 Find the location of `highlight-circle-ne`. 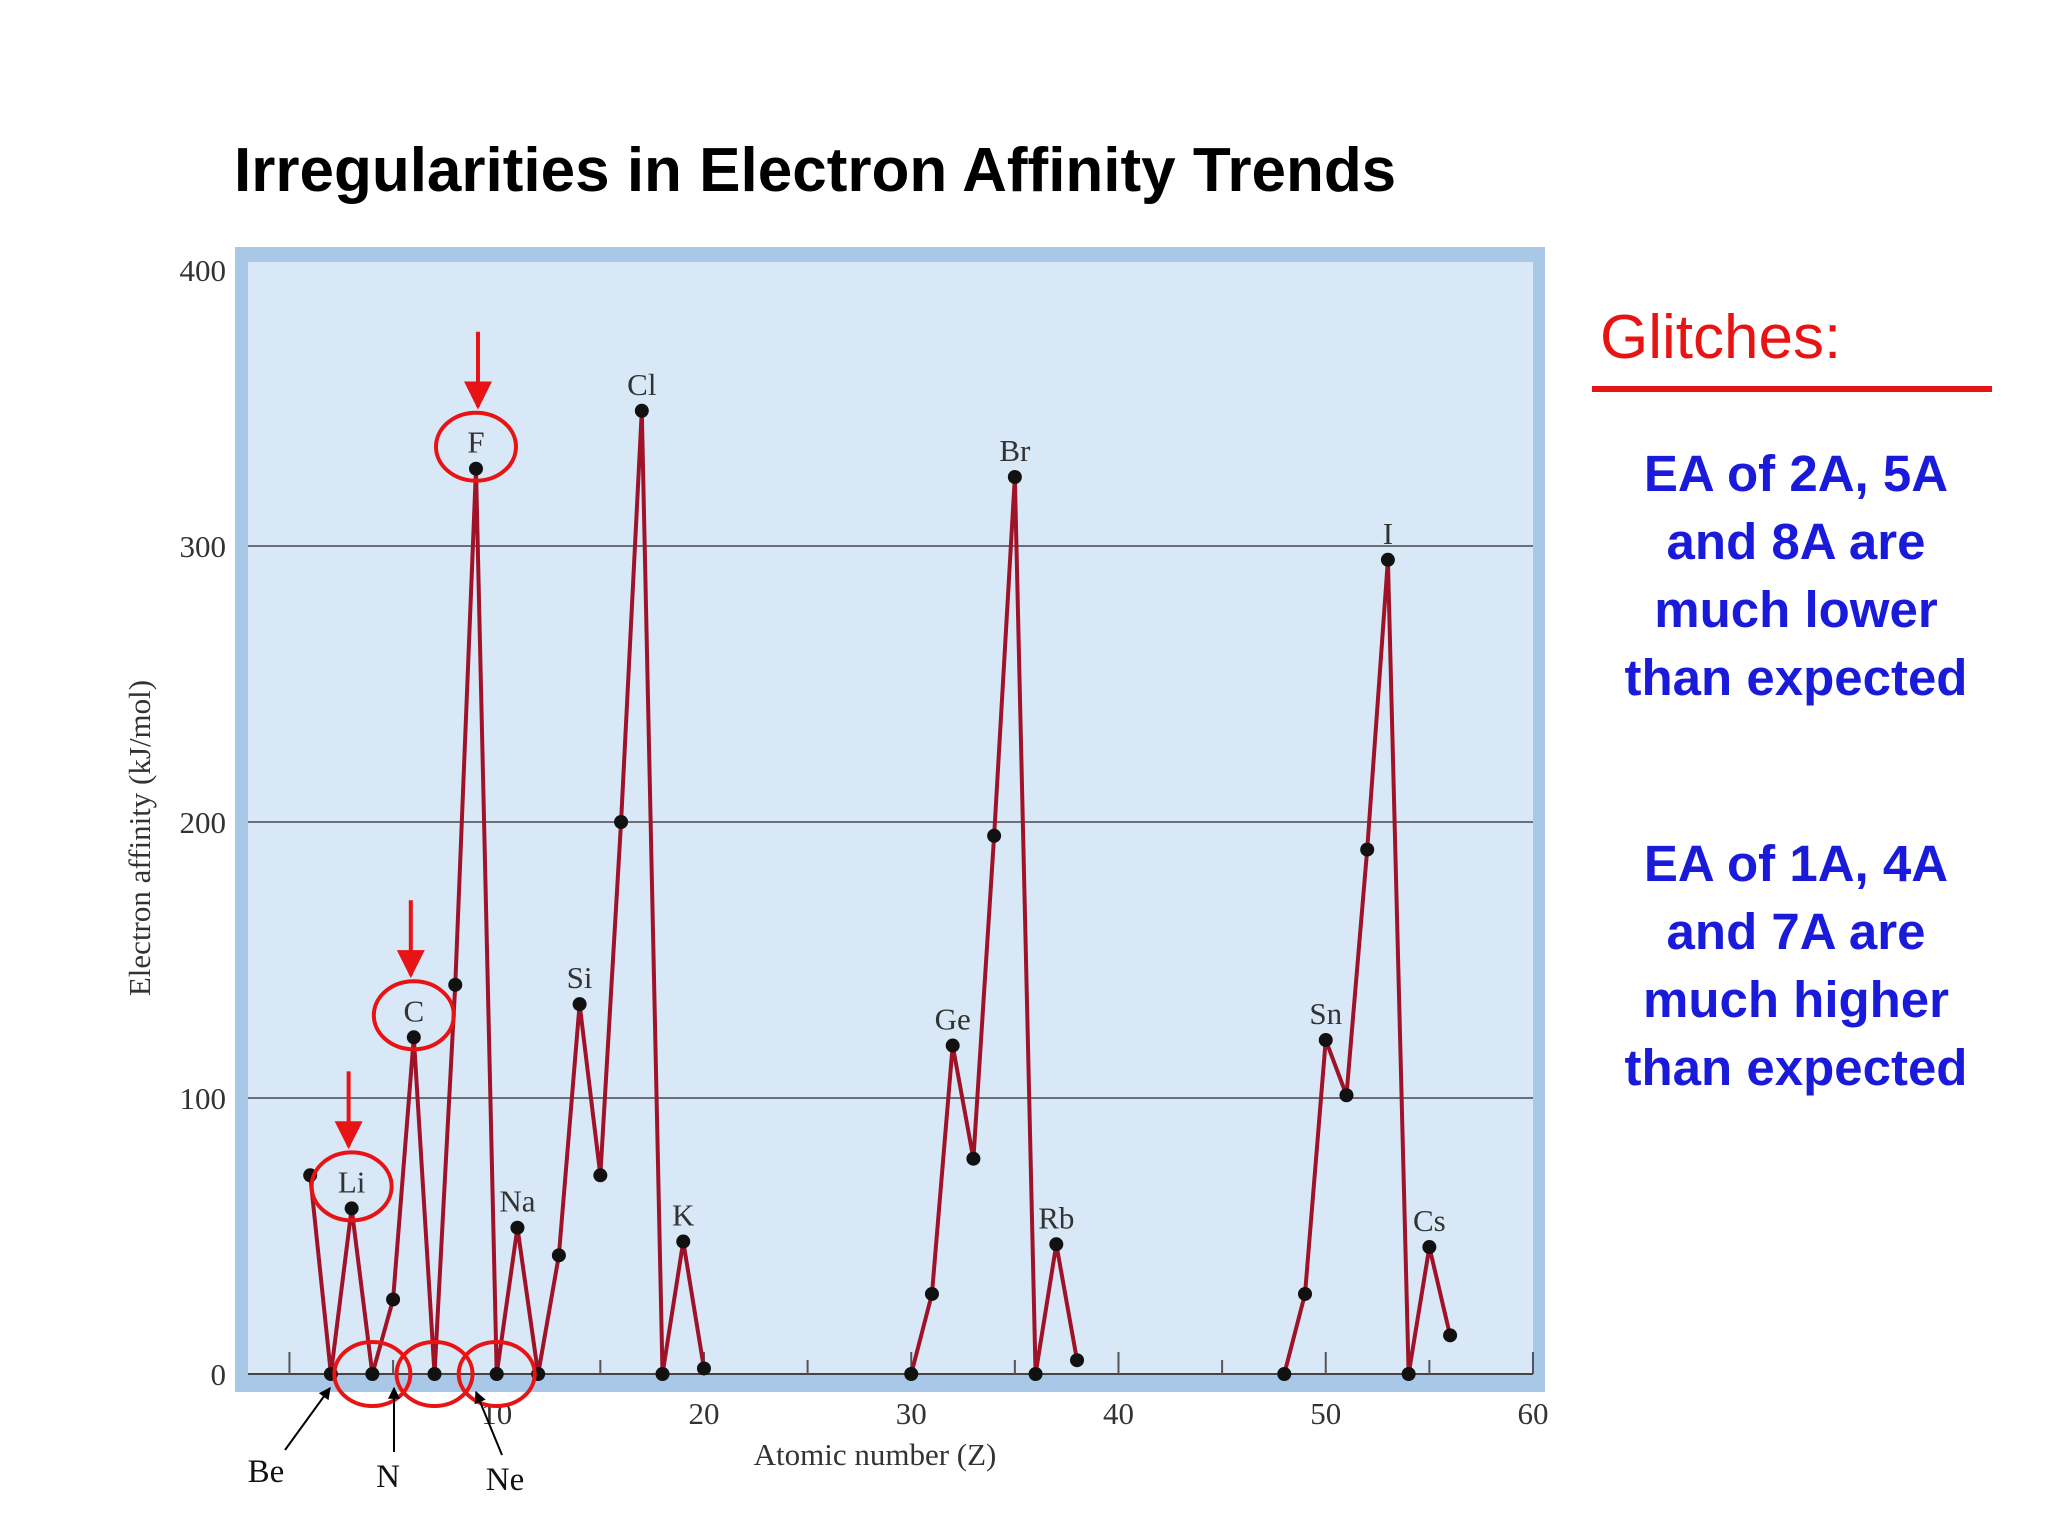

highlight-circle-ne is located at coordinates (496, 1374).